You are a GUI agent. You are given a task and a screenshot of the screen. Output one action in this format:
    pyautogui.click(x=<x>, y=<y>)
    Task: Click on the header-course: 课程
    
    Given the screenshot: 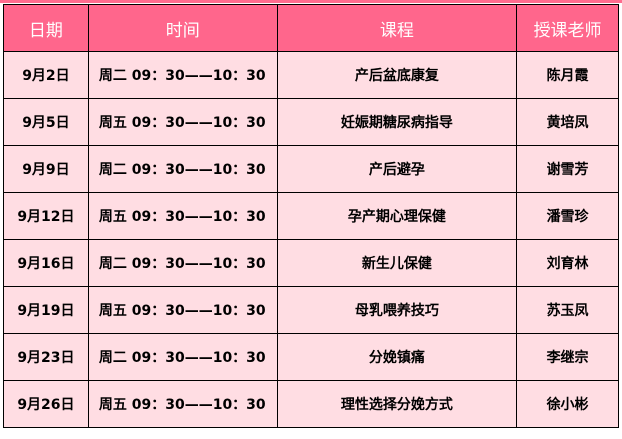 What is the action you would take?
    pyautogui.click(x=397, y=28)
    